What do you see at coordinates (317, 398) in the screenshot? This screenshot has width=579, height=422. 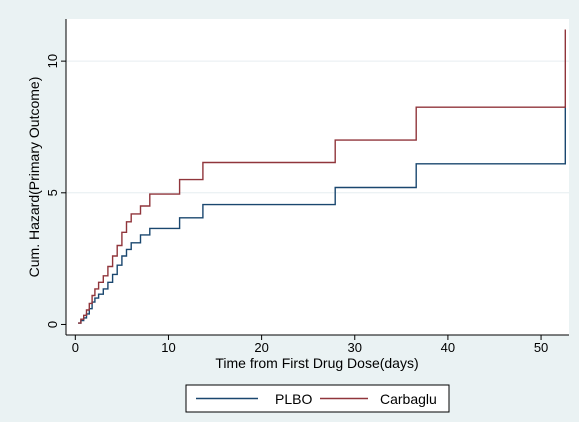 I see `legend: PLBO Carbaglu` at bounding box center [317, 398].